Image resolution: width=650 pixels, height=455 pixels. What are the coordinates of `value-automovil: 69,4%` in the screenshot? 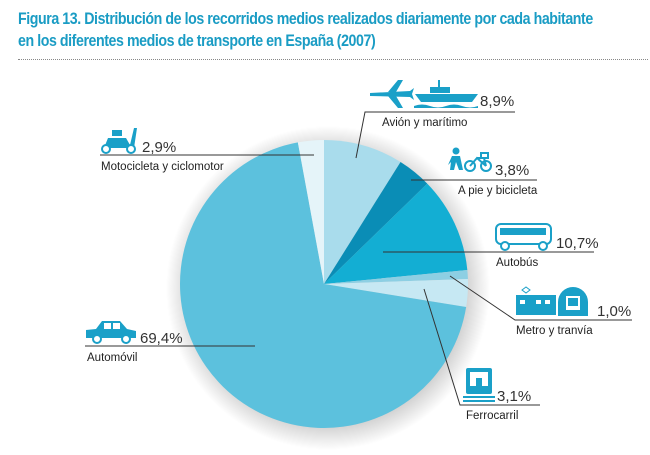 It's located at (161, 338).